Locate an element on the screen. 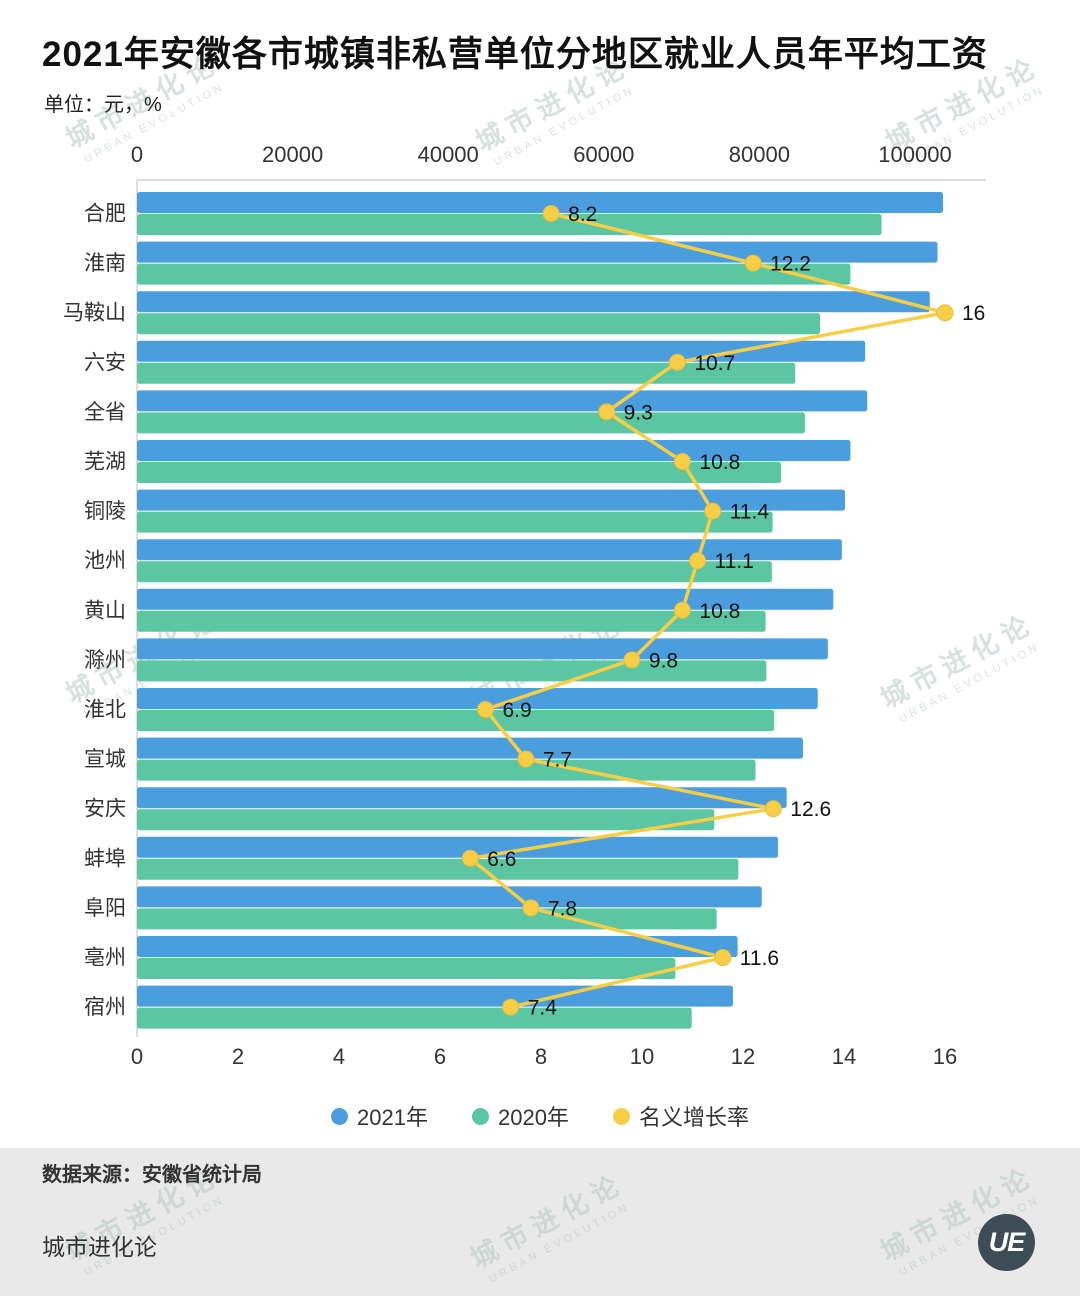  growth-value-label: 7.7 is located at coordinates (557, 760).